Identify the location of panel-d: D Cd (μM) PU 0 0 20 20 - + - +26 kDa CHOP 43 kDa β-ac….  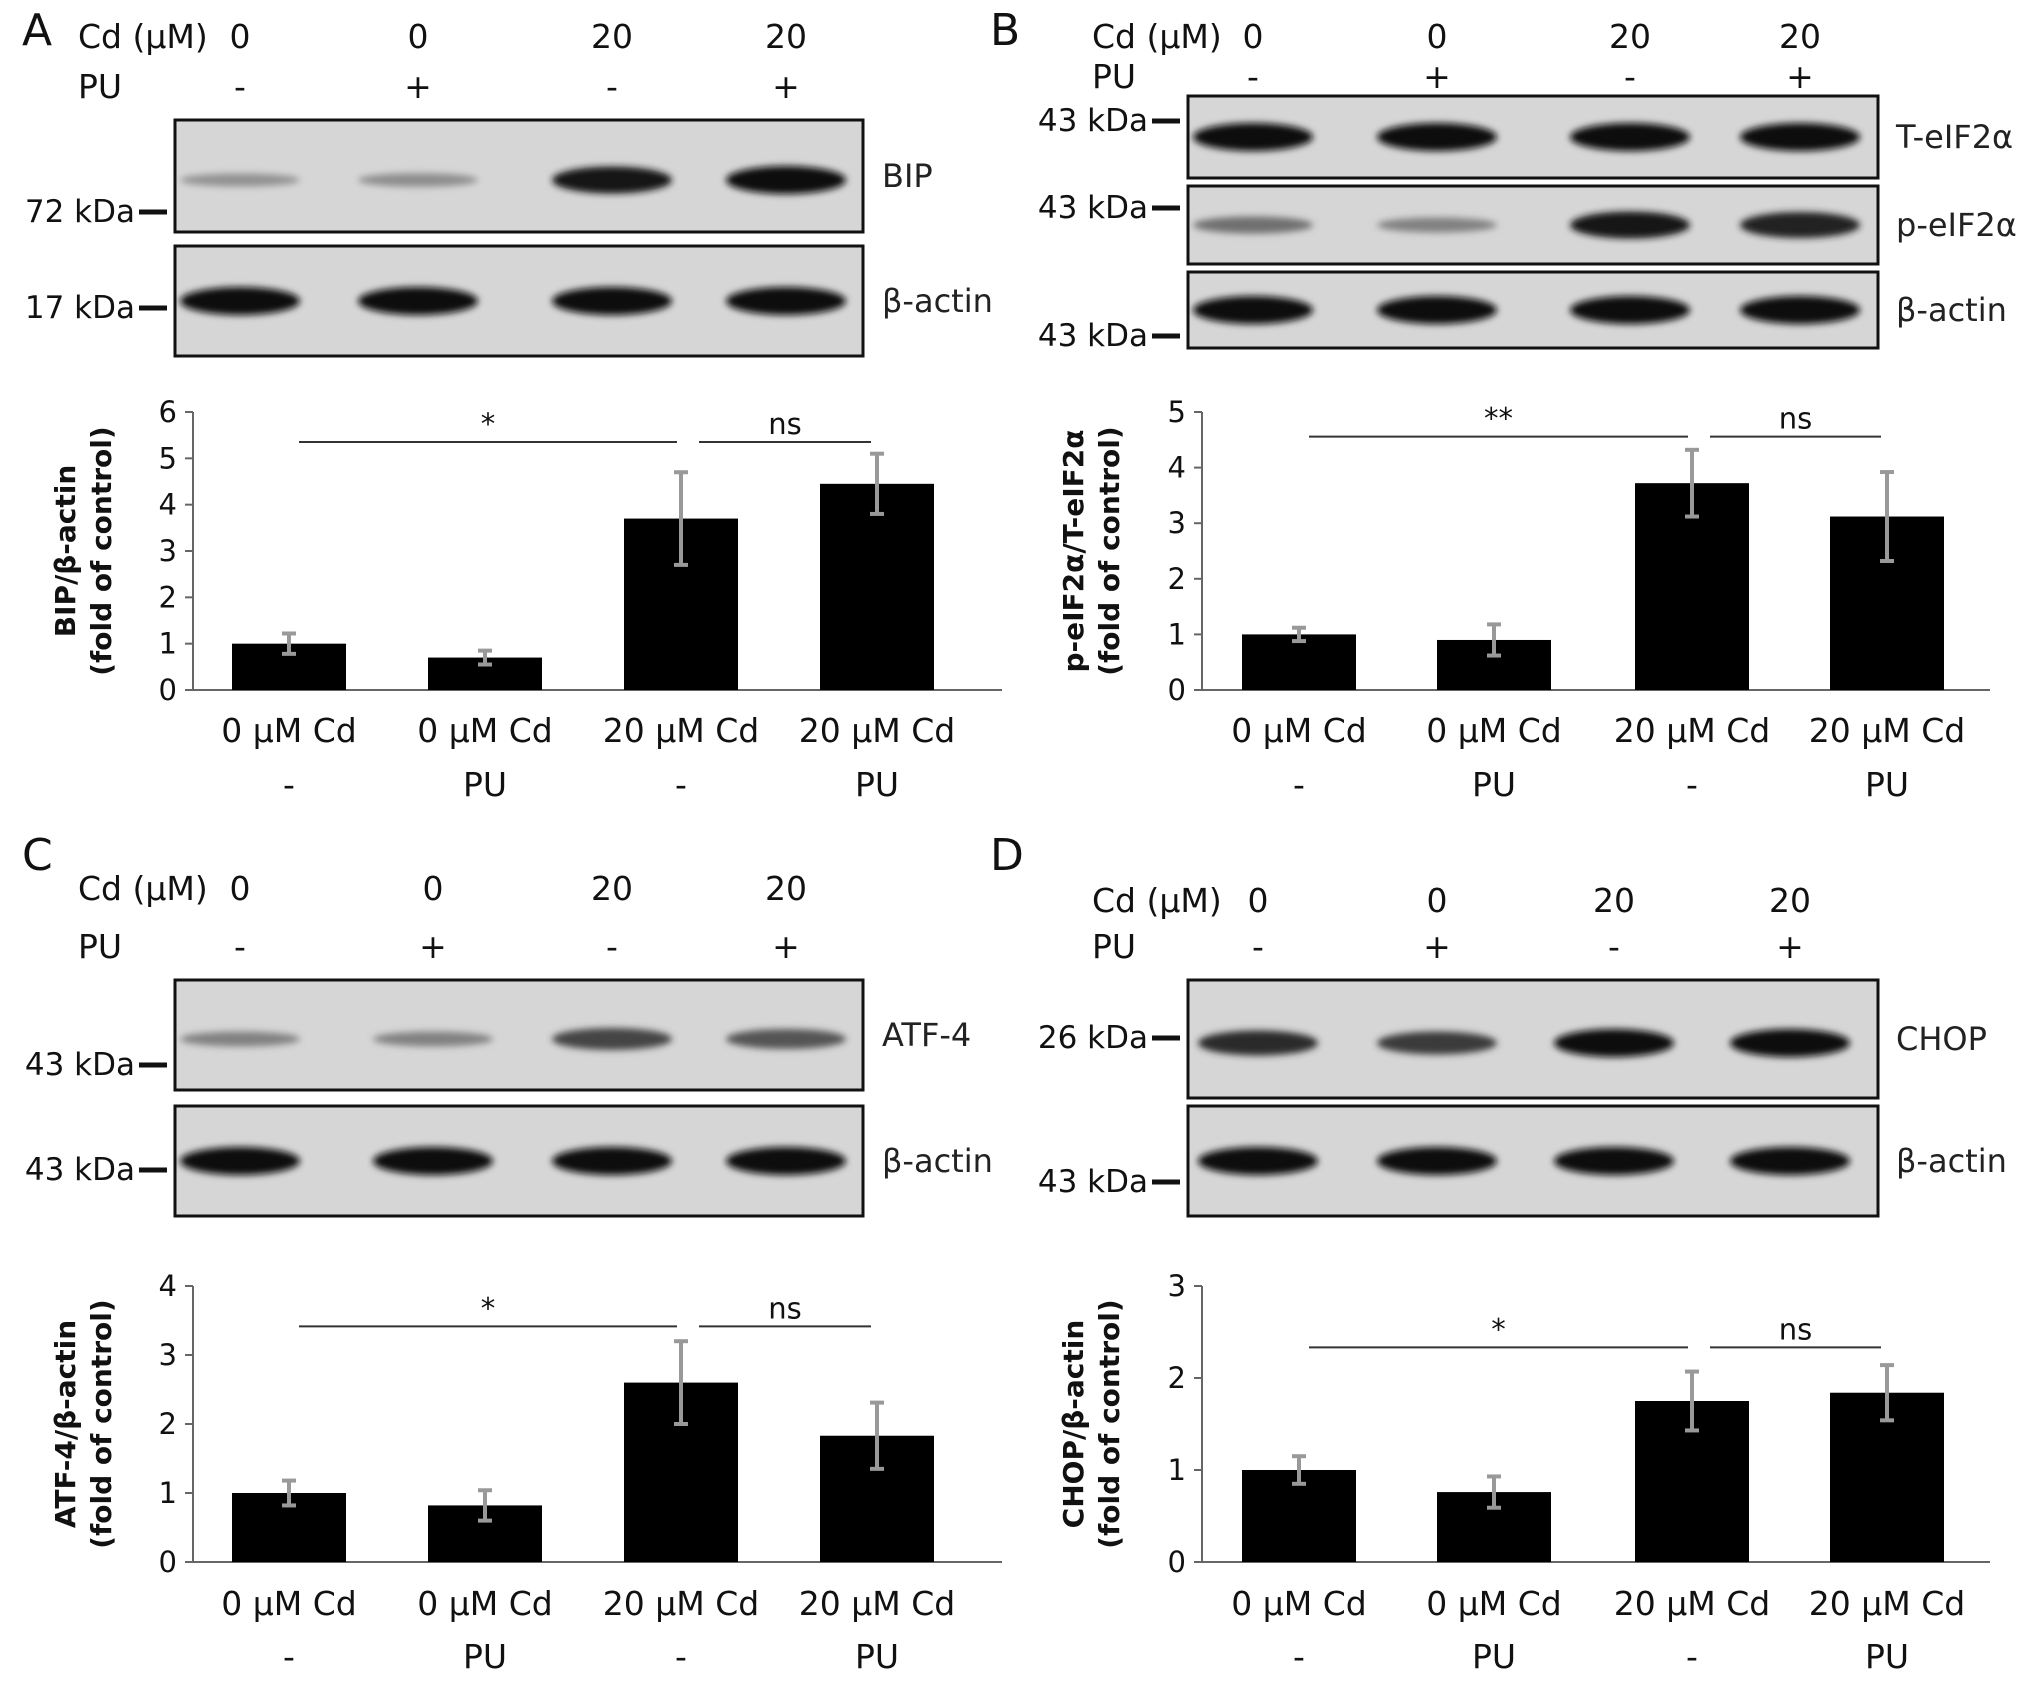
(1498, 1024).